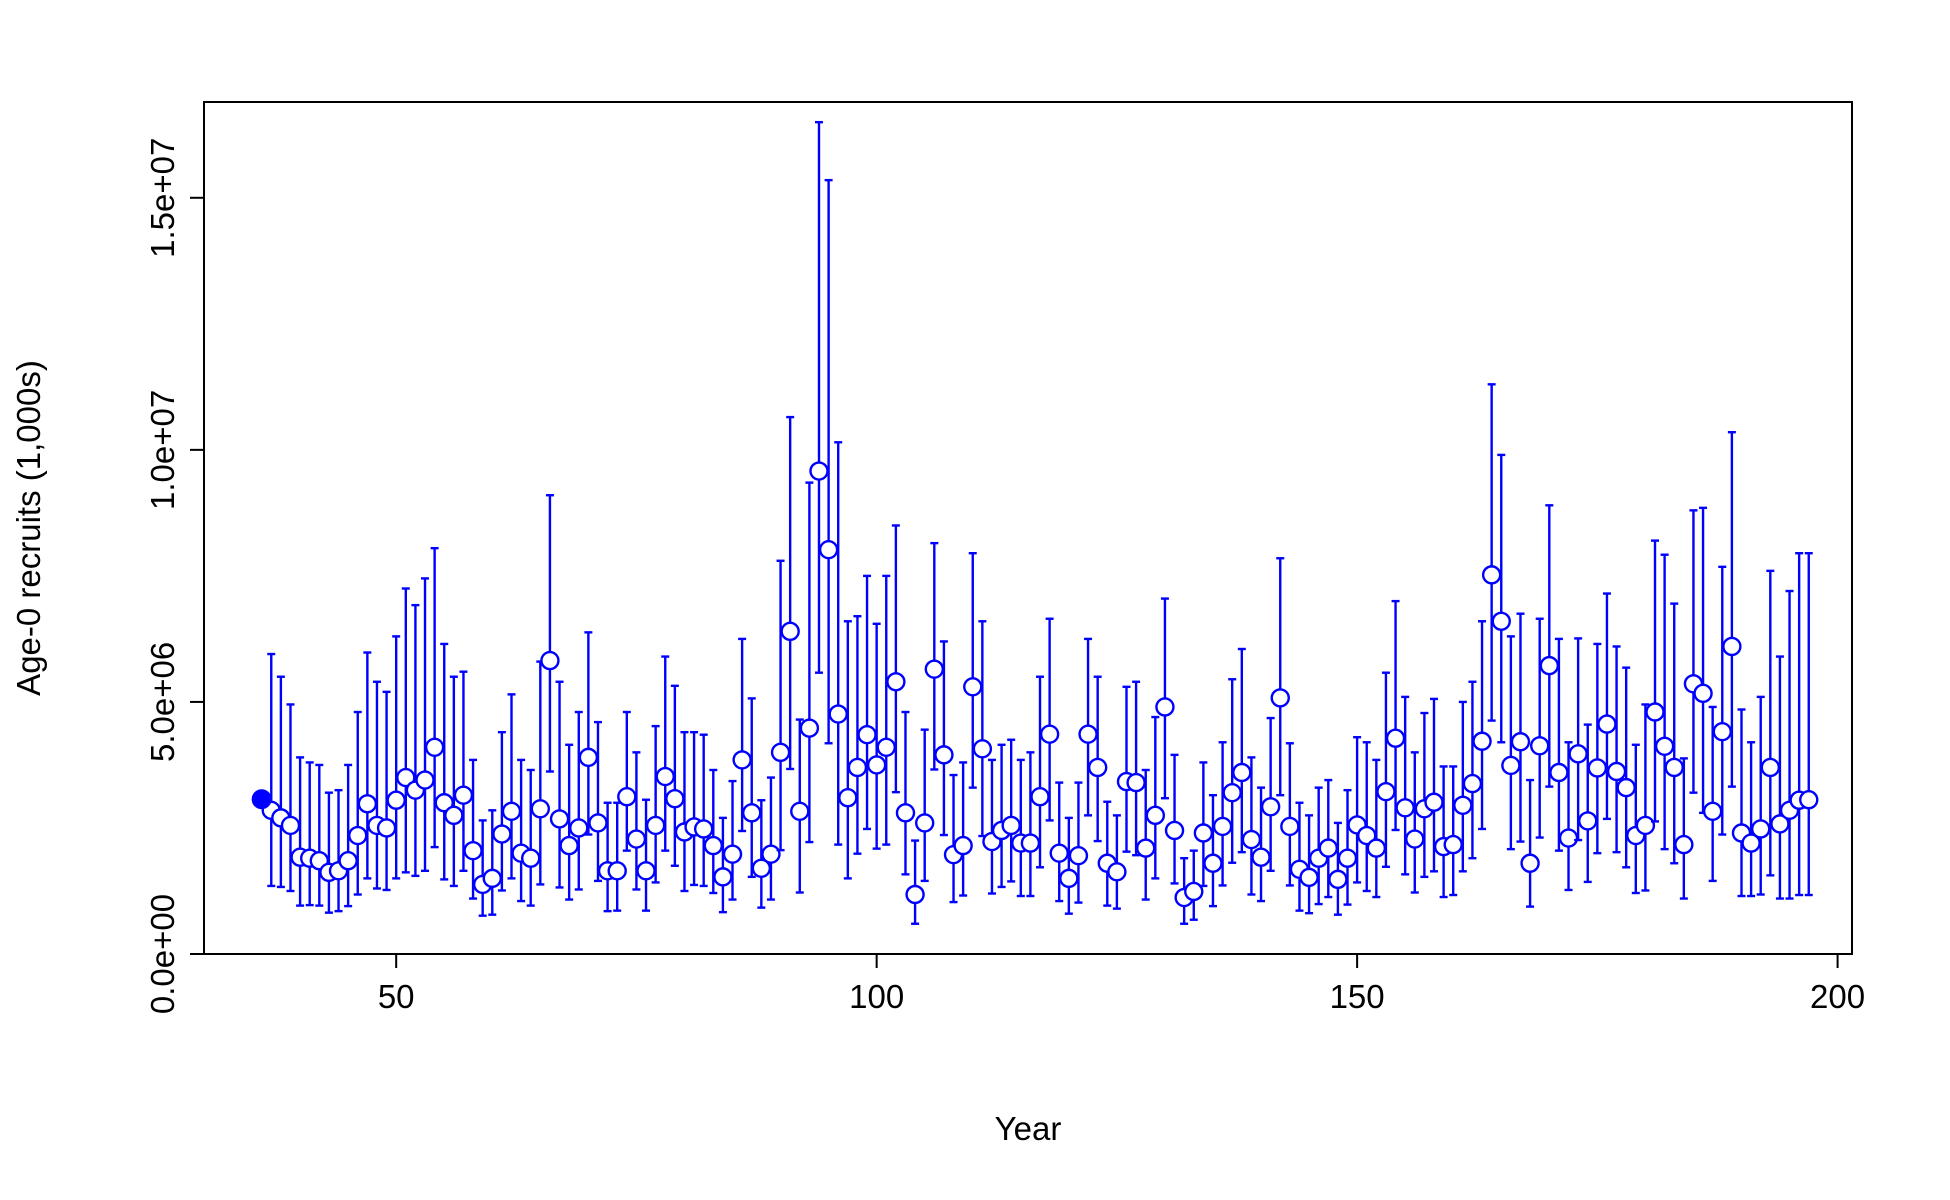 This screenshot has width=1950, height=1200. I want to click on y-axis: 0.0e+00 5.0e+06 1.0e+07 1.5e+07, so click(174, 576).